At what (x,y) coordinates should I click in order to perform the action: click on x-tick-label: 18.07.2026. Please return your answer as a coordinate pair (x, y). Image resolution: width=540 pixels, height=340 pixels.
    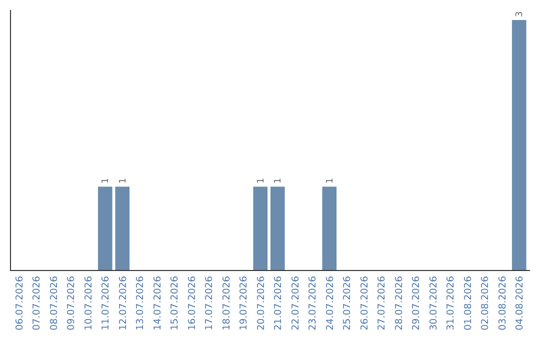
    Looking at the image, I should click on (226, 303).